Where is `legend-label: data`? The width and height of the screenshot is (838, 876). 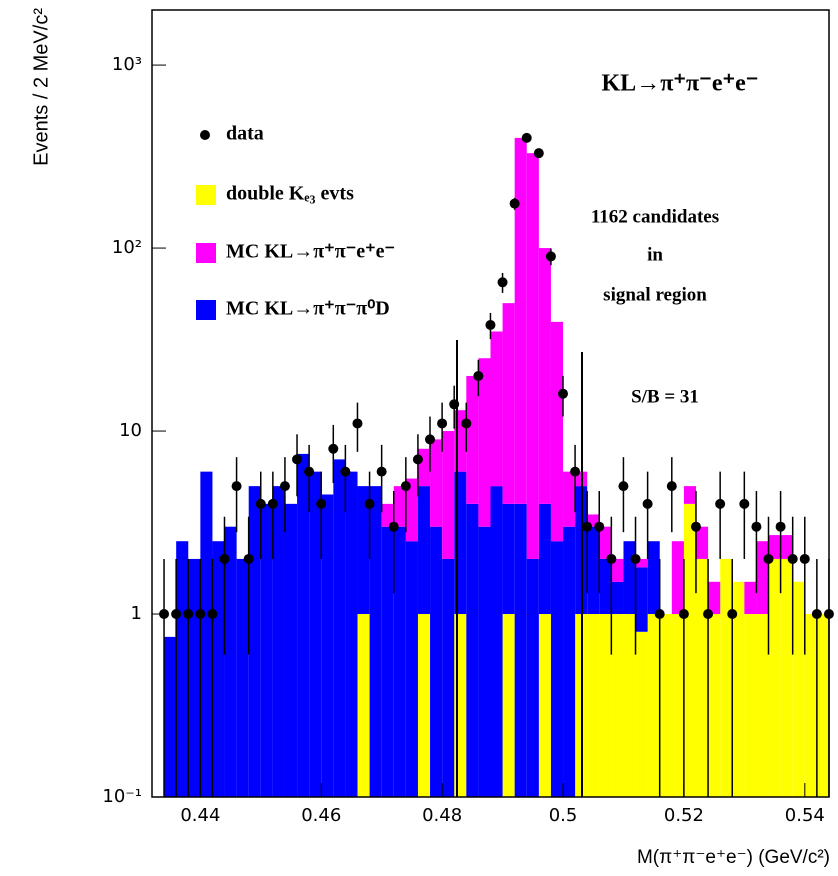 legend-label: data is located at coordinates (245, 134).